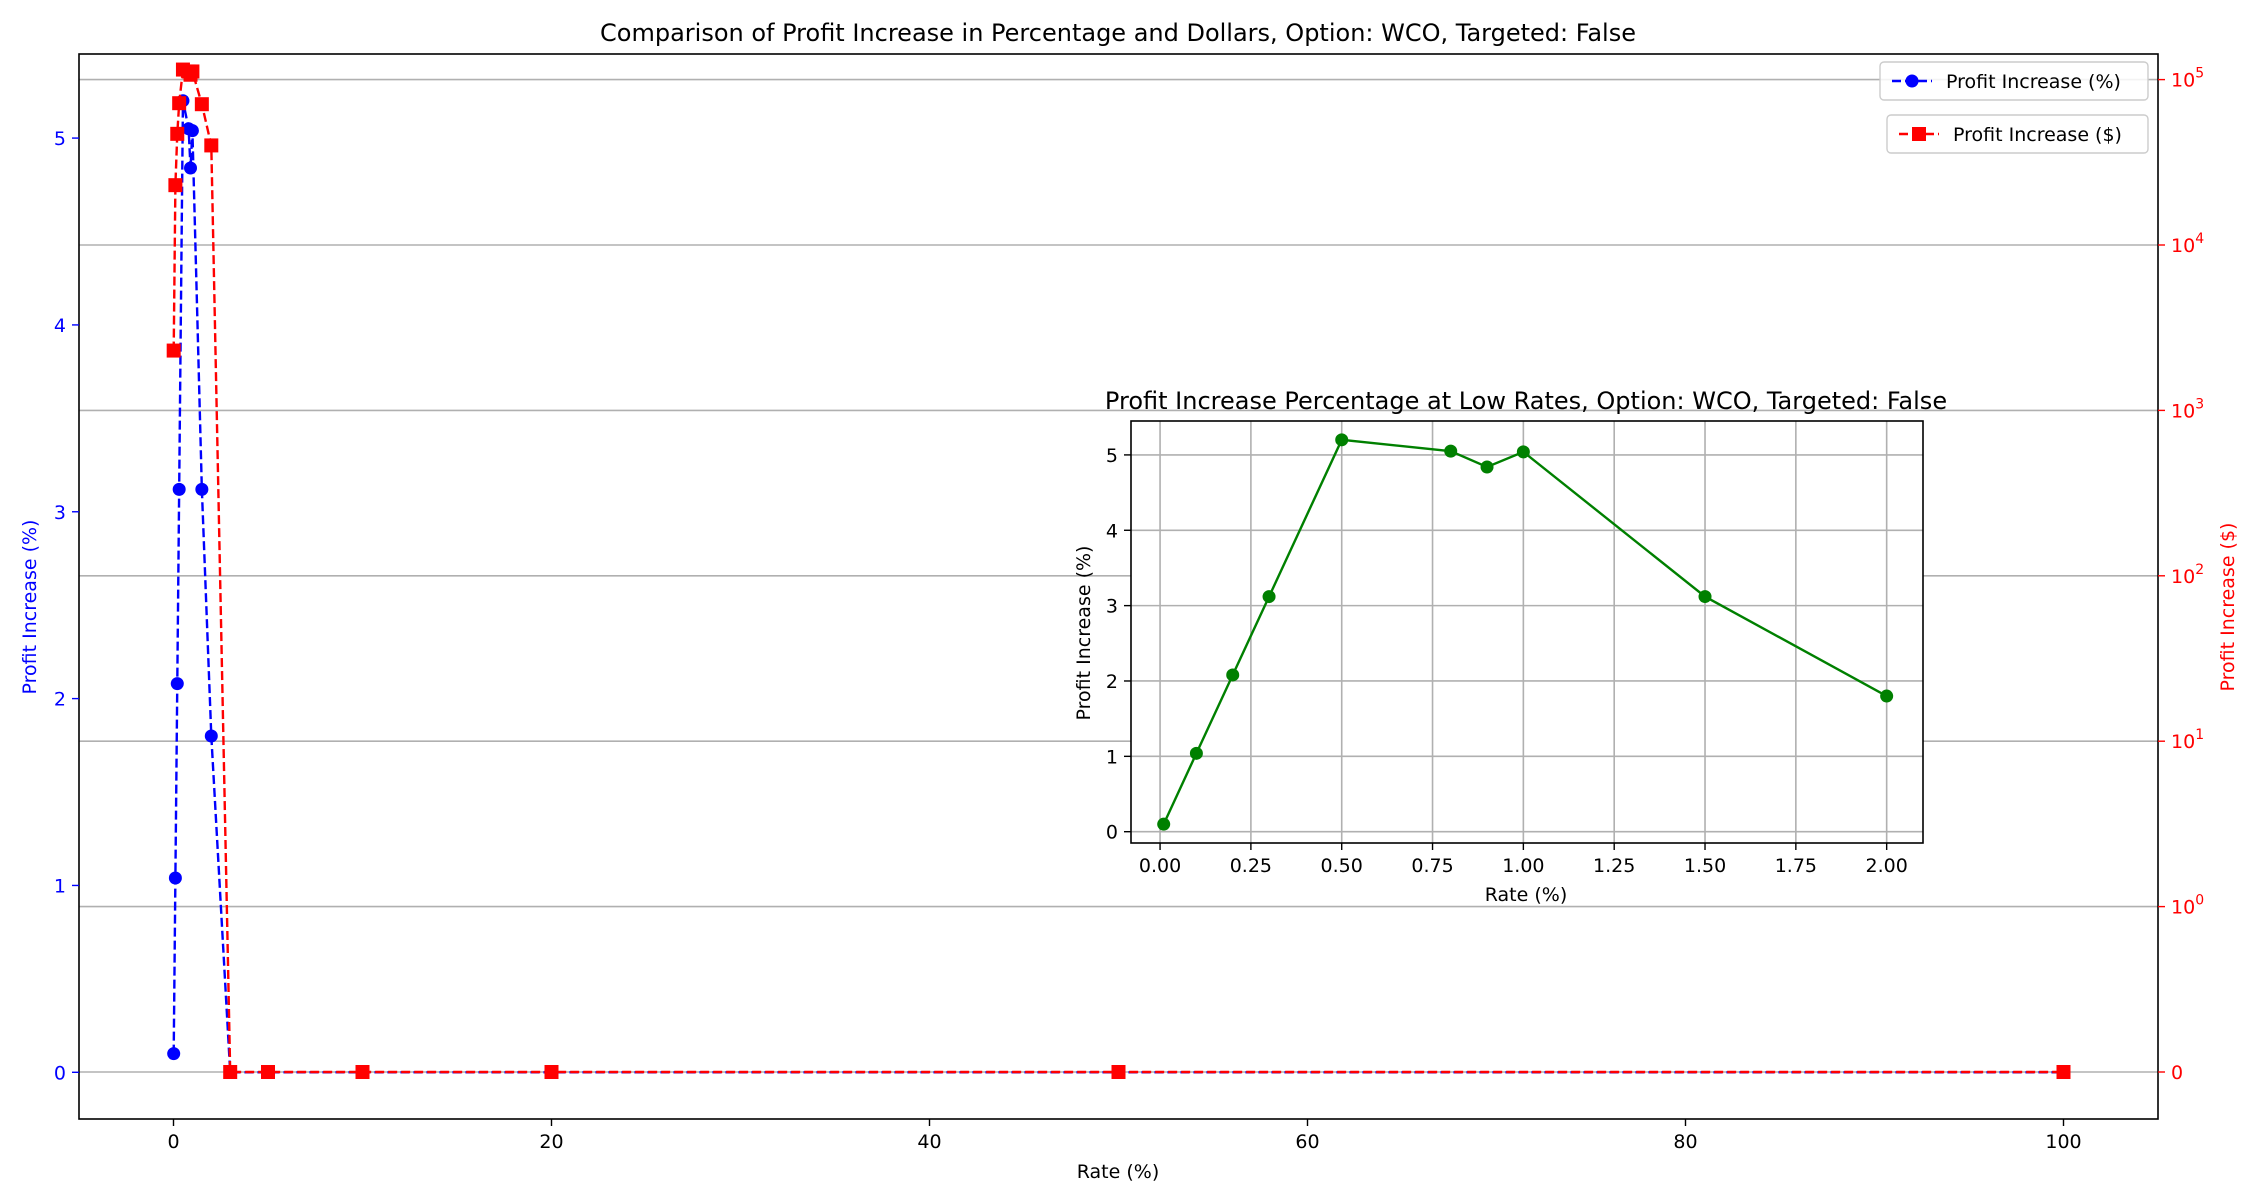 Image resolution: width=2250 pixels, height=1200 pixels. Describe the element at coordinates (1112, 607) in the screenshot. I see `inset-y-tick-label: 3` at that location.